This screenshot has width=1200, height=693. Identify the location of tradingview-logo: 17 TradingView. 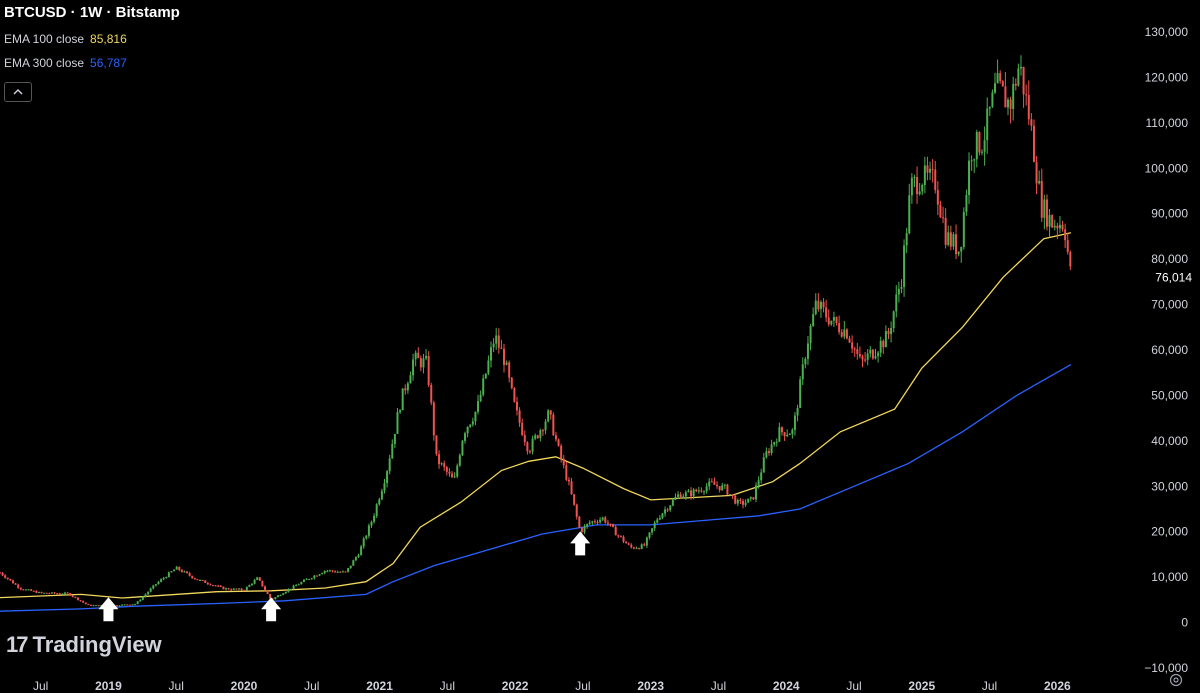
(84, 645).